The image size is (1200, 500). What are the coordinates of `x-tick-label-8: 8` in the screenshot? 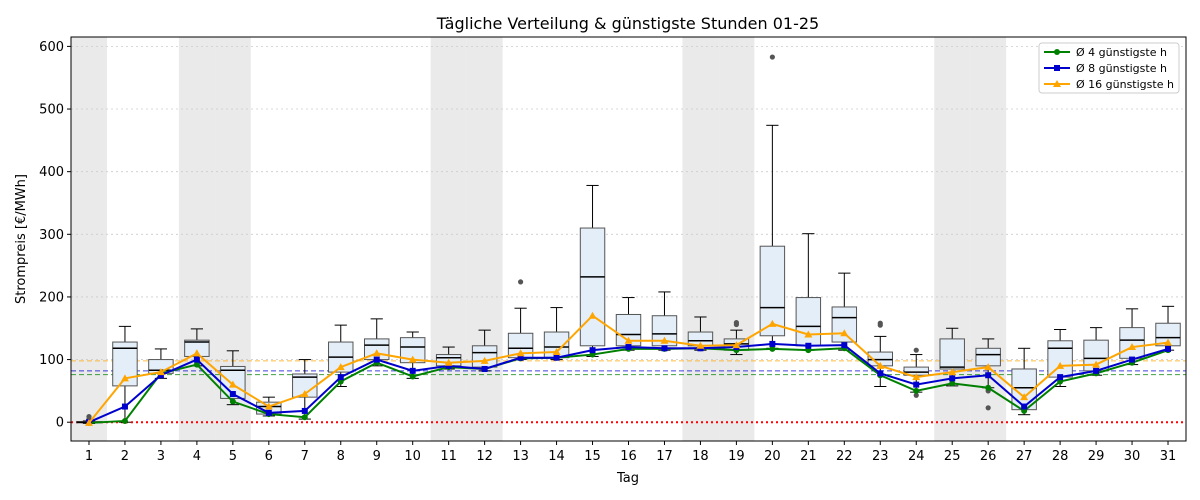 It's located at (341, 456).